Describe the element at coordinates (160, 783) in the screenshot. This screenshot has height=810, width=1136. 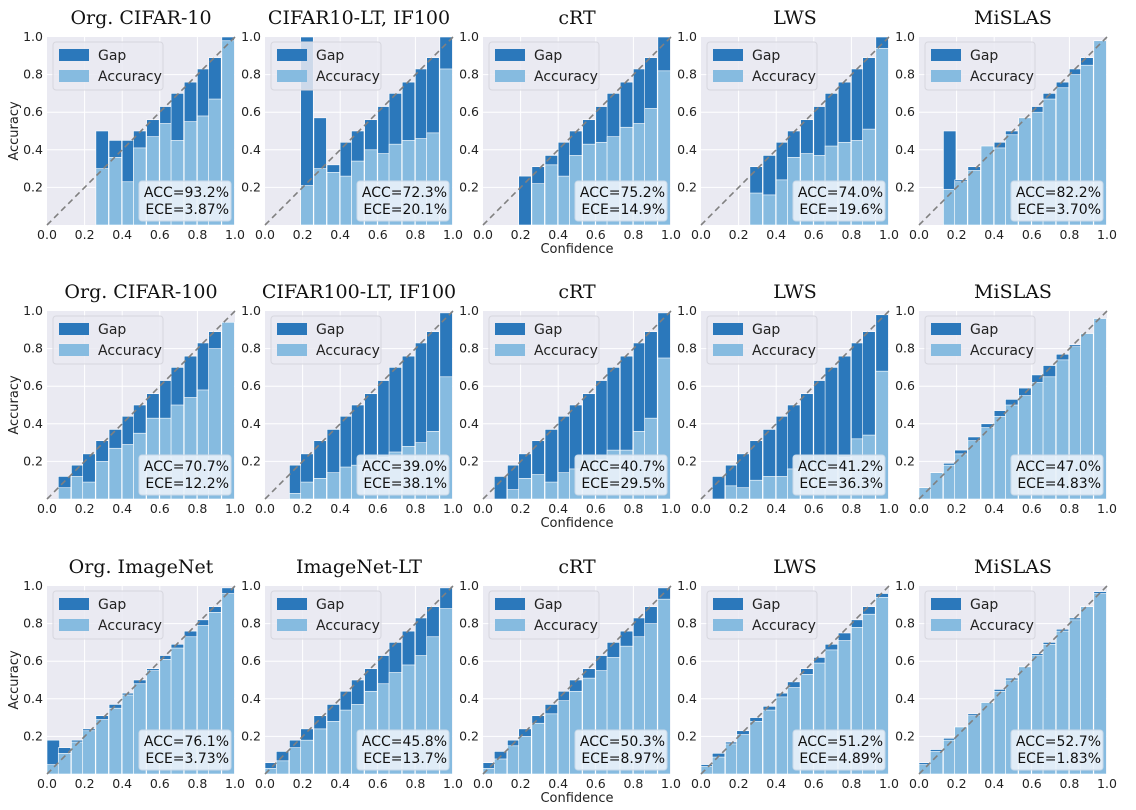
I see `x-tick-label: 0.6` at that location.